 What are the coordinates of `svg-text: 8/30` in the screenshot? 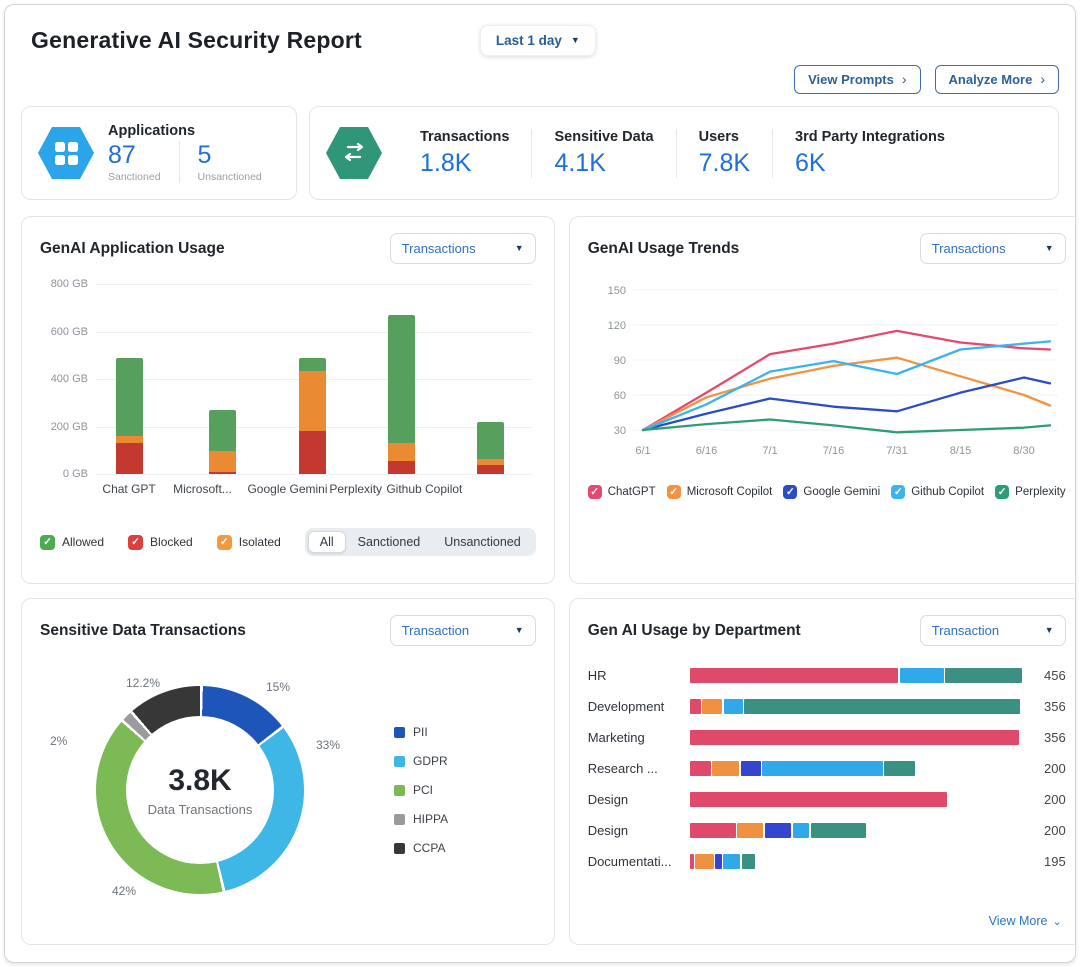 It's located at (1023, 451).